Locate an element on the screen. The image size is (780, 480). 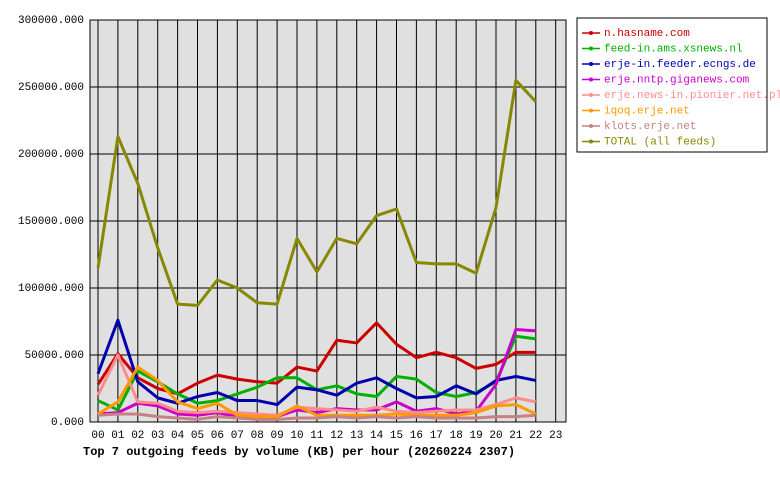
x-tick-label: 00 is located at coordinates (97, 436).